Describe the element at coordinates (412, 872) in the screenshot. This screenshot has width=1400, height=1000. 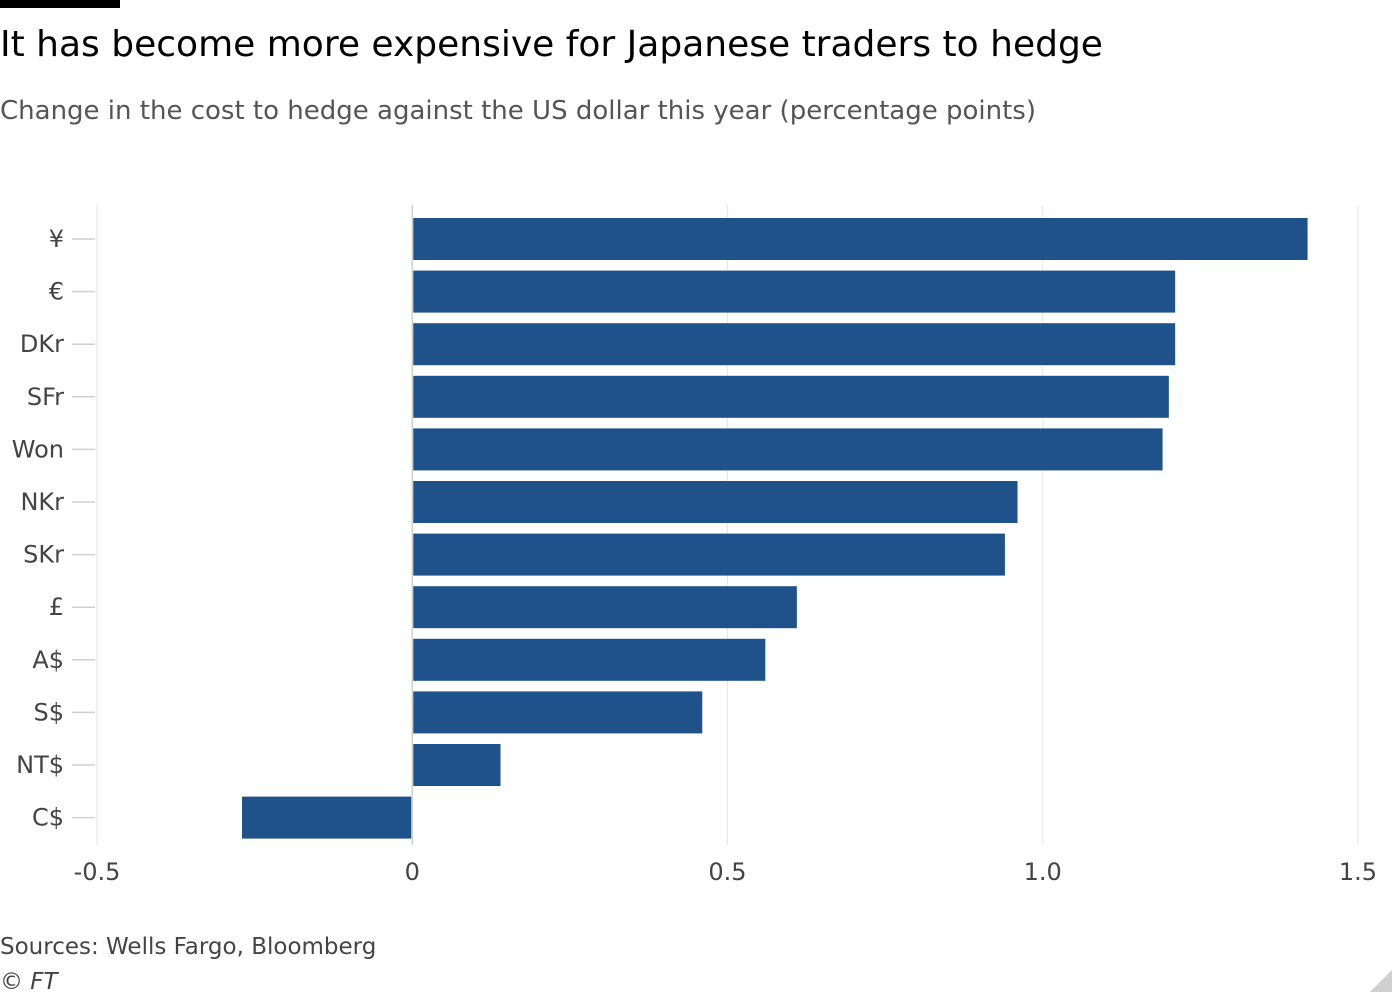
I see `x-tick-label: 0` at that location.